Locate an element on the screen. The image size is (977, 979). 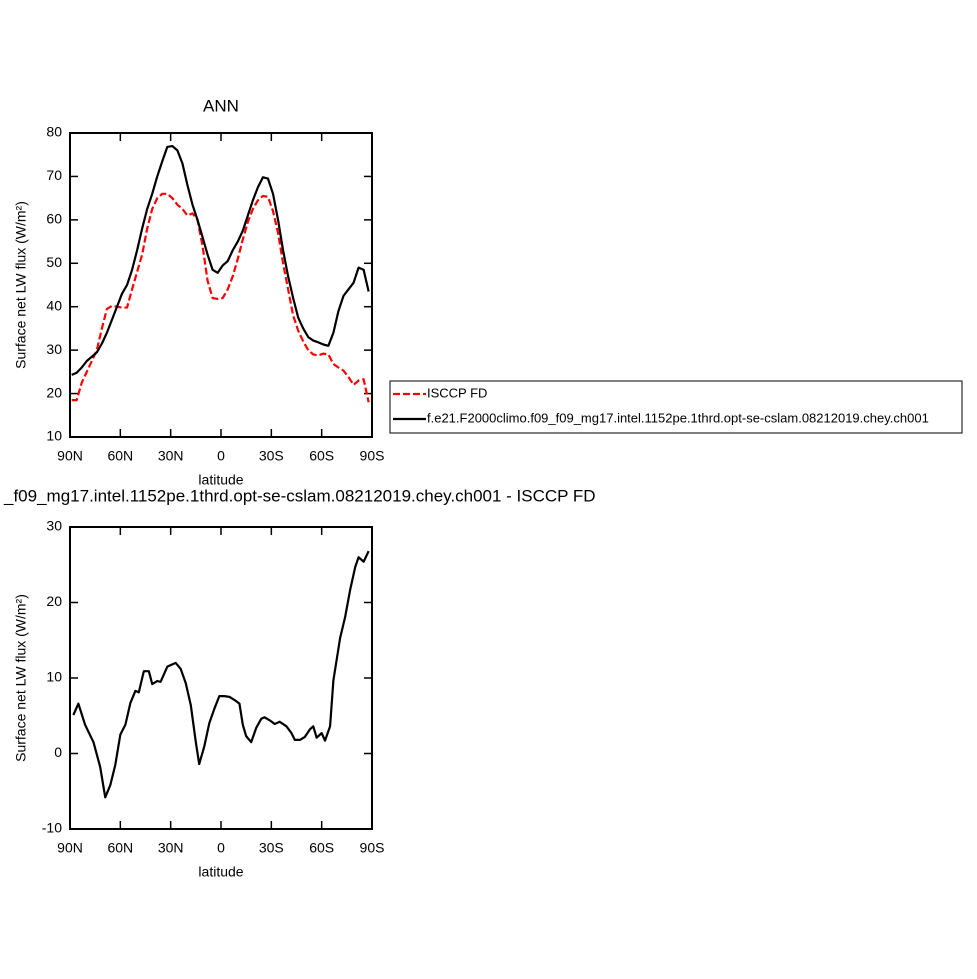
legend-label: ISCCP FD is located at coordinates (457, 392).